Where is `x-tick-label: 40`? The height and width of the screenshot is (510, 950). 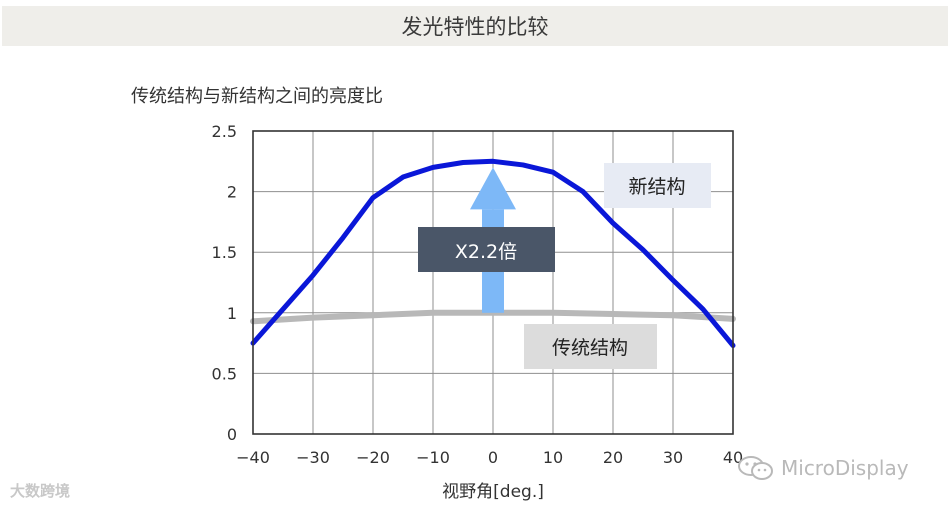 x-tick-label: 40 is located at coordinates (733, 457).